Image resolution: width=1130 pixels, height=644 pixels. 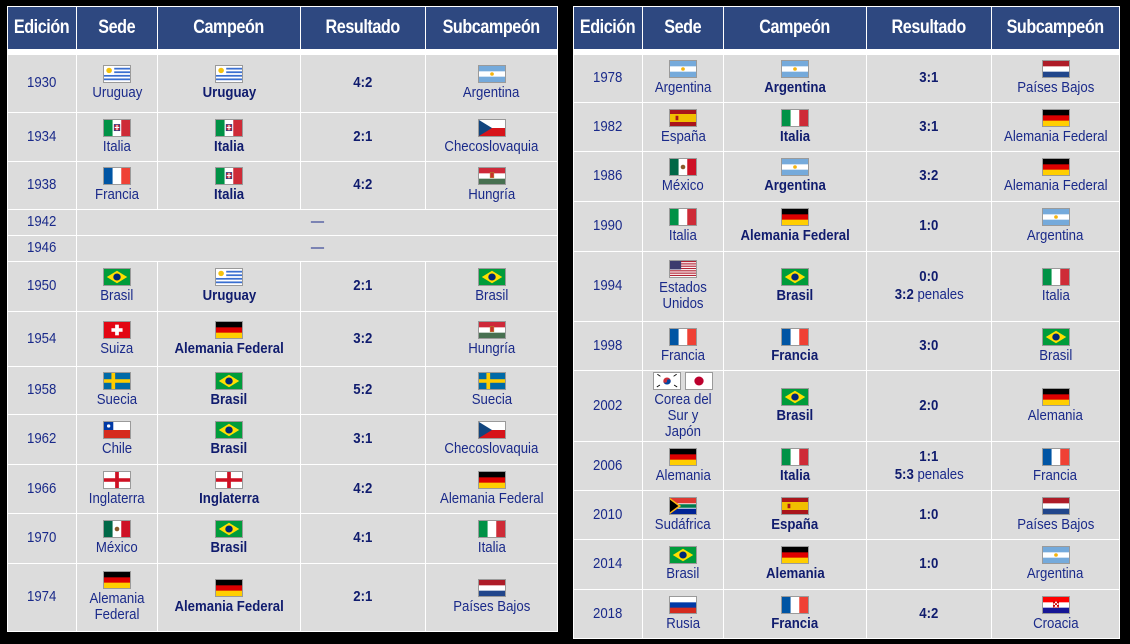 What do you see at coordinates (699, 380) in the screenshot?
I see `japan-flag-icon` at bounding box center [699, 380].